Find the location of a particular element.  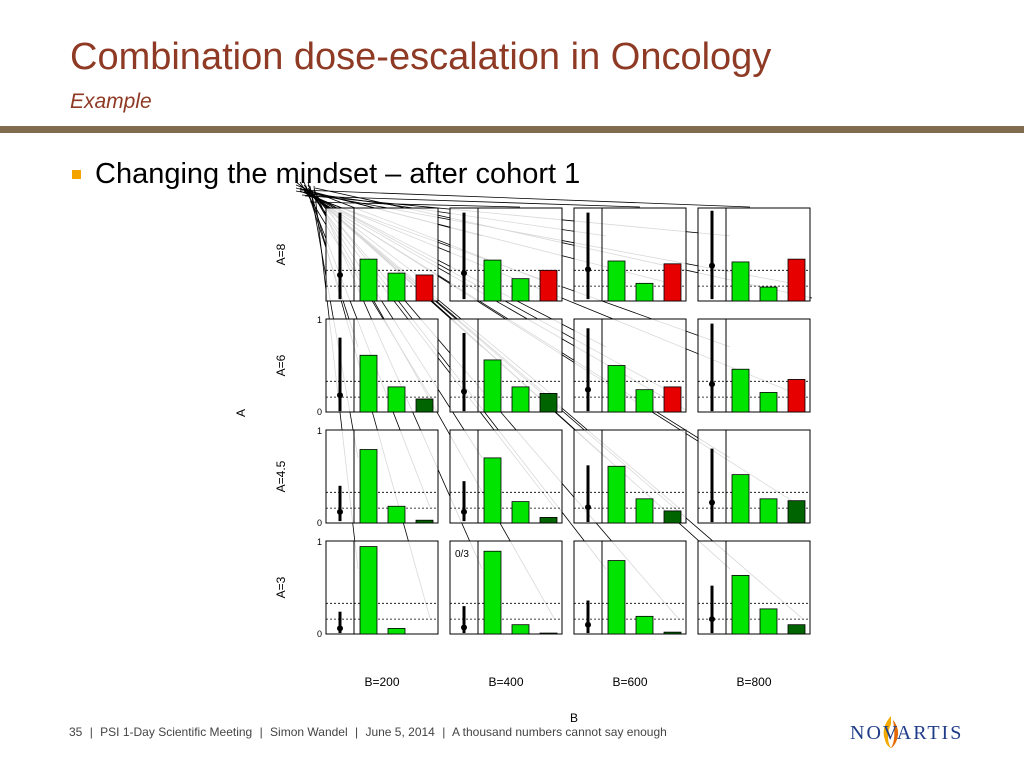

footer-meeting: PSI 1-Day Scientific Meeting is located at coordinates (176, 732).